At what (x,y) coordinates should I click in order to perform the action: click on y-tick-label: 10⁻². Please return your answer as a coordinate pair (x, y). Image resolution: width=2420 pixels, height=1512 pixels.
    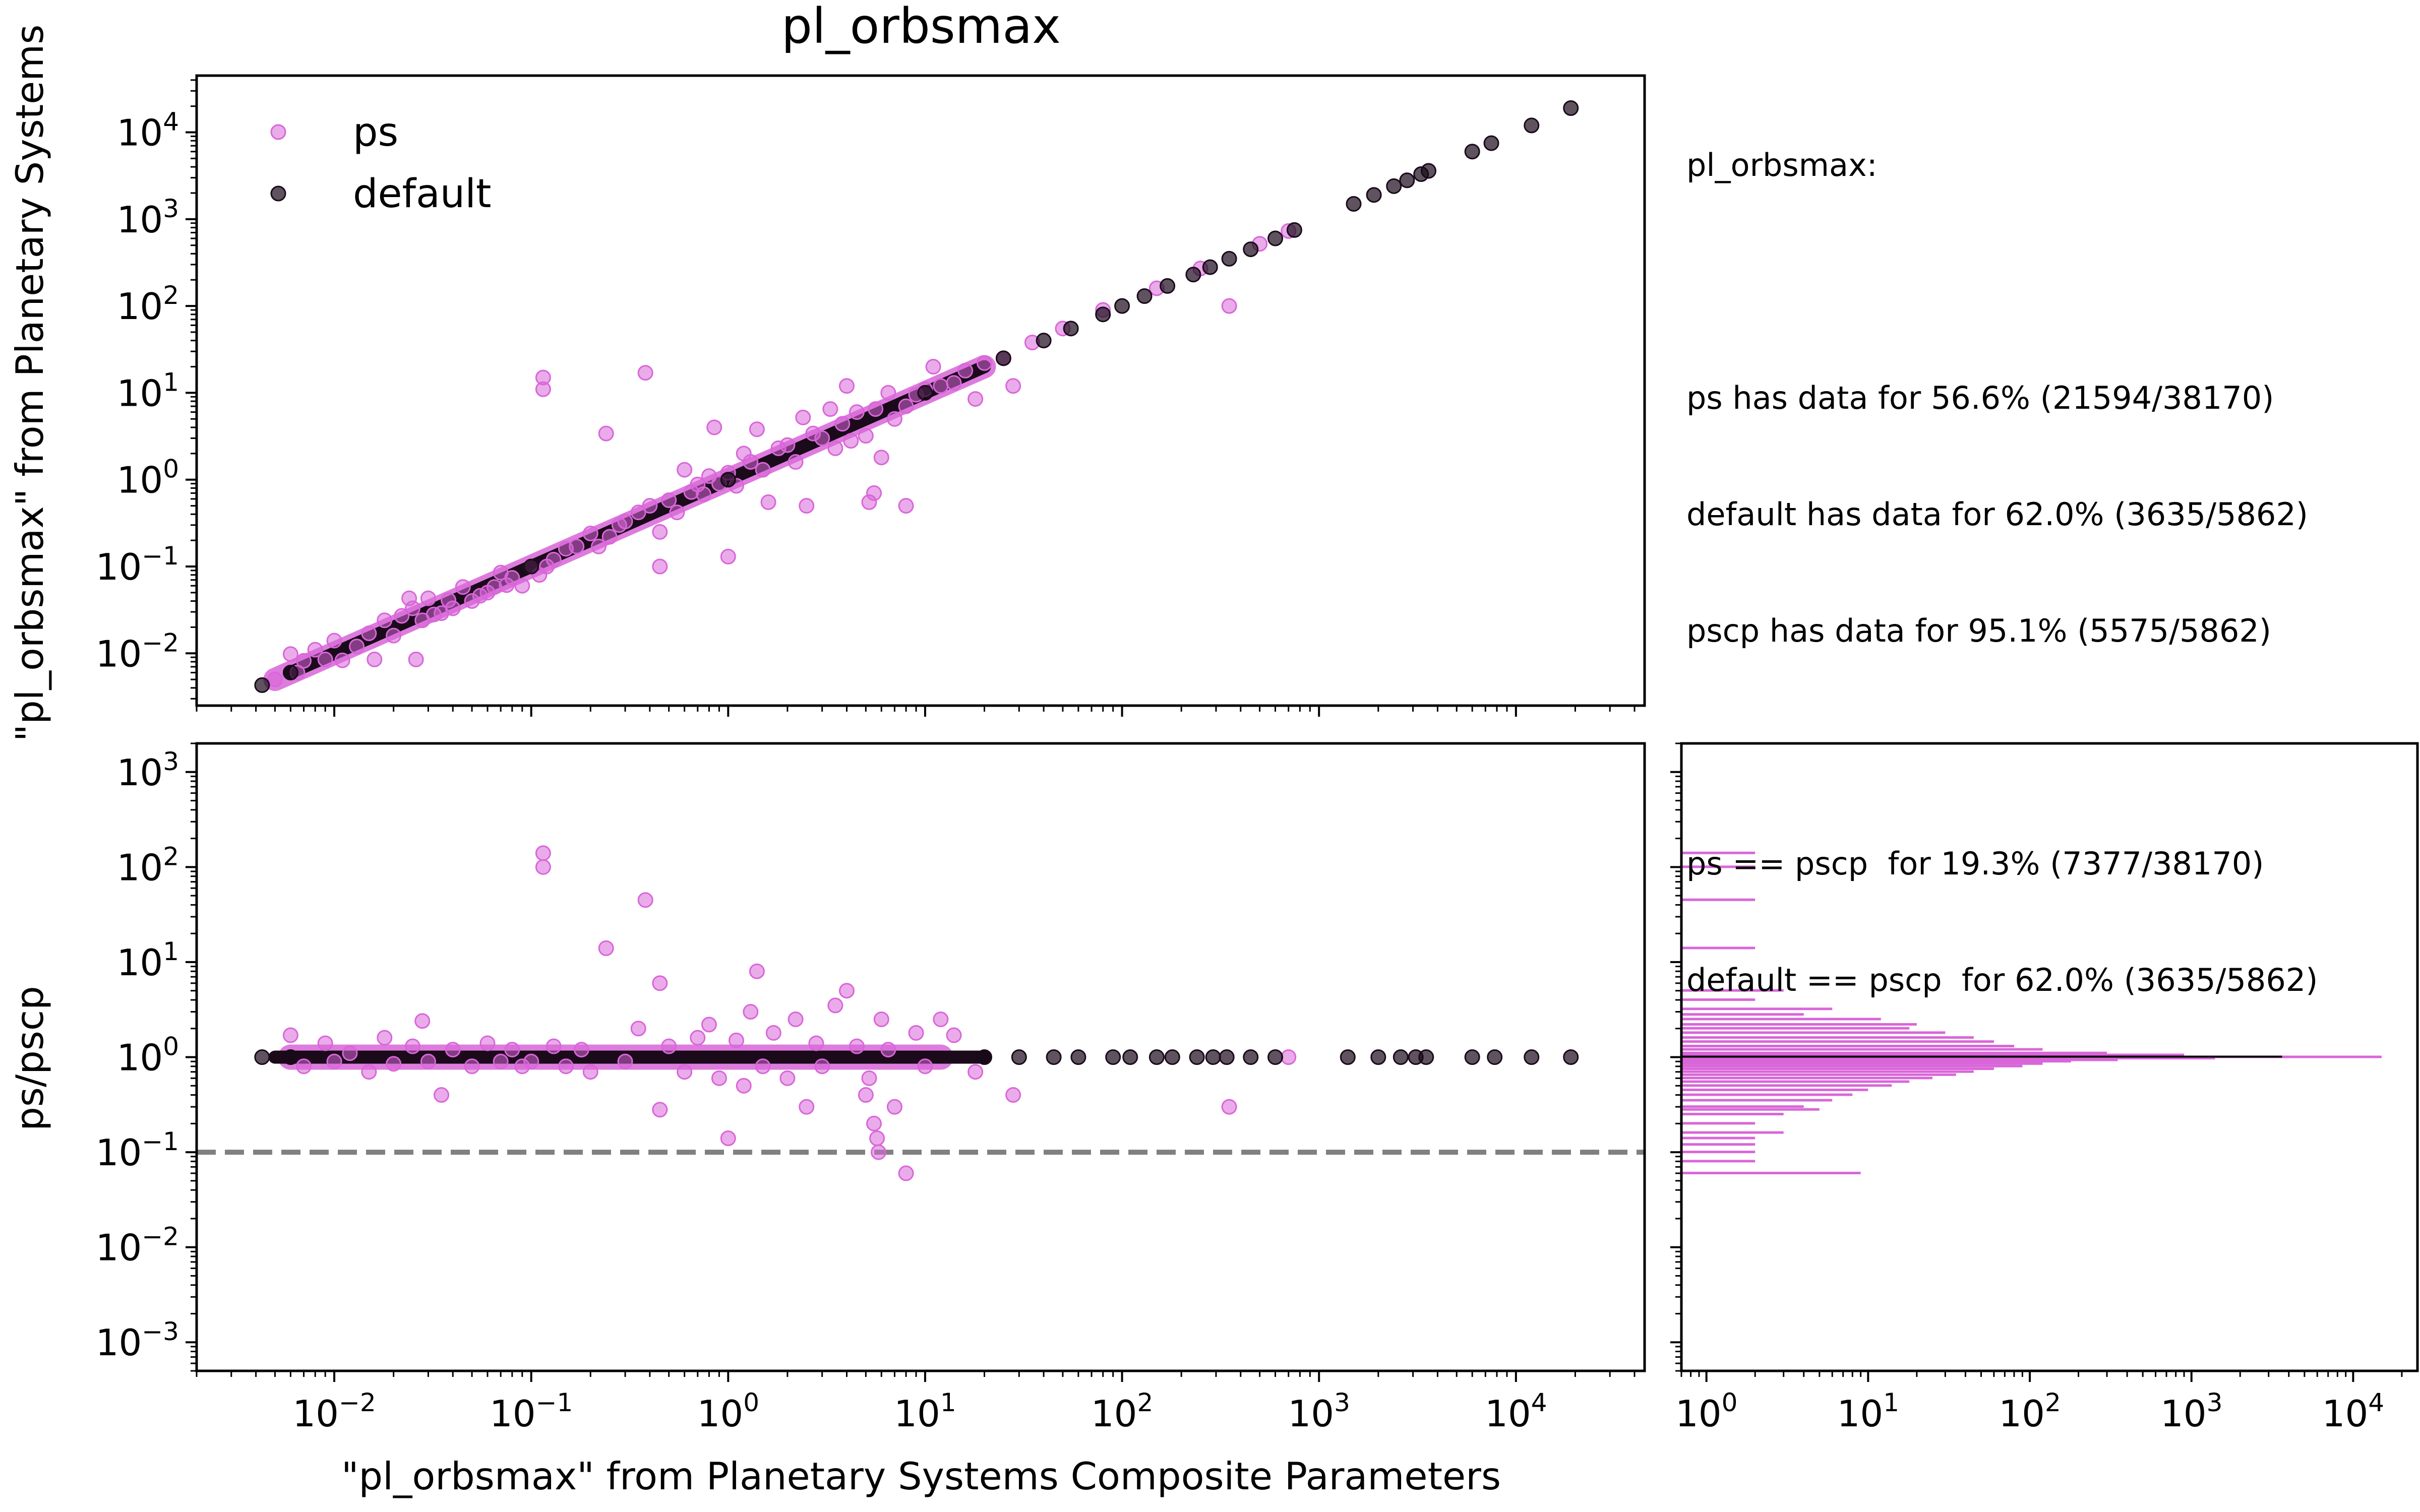
    Looking at the image, I should click on (137, 1246).